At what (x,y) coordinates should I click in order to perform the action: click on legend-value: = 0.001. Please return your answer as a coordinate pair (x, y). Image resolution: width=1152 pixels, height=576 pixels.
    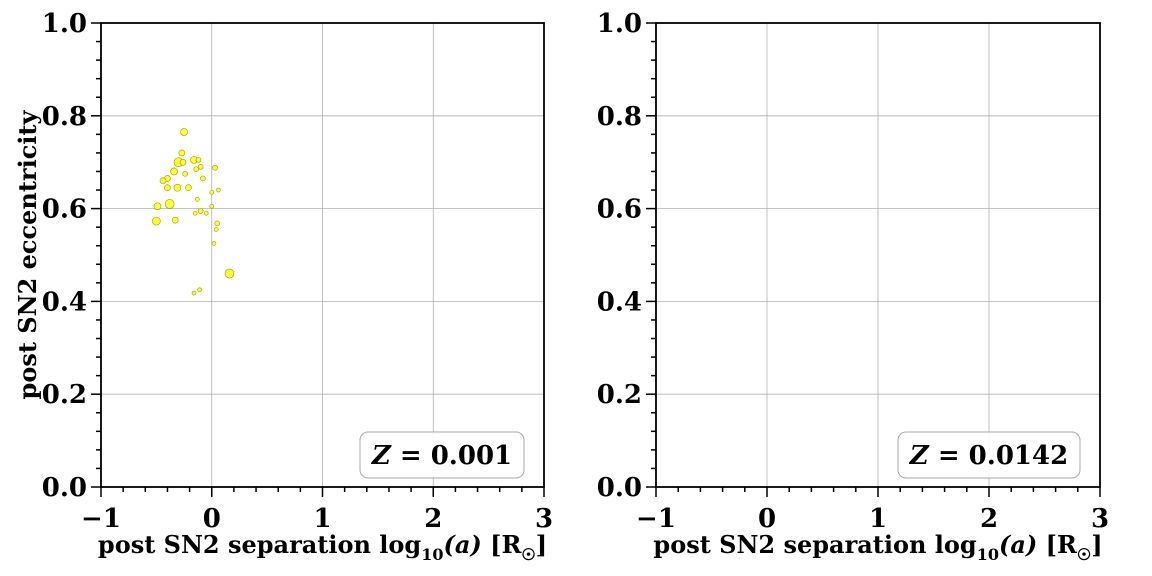
    Looking at the image, I should click on (451, 456).